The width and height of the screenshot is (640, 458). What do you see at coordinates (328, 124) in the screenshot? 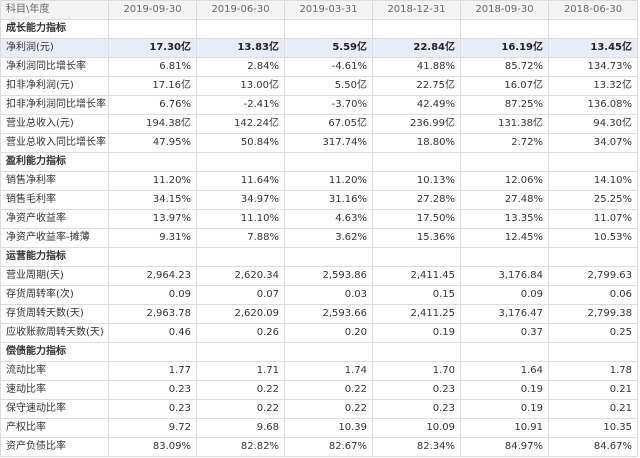
I see `value-cell: 67.05亿` at bounding box center [328, 124].